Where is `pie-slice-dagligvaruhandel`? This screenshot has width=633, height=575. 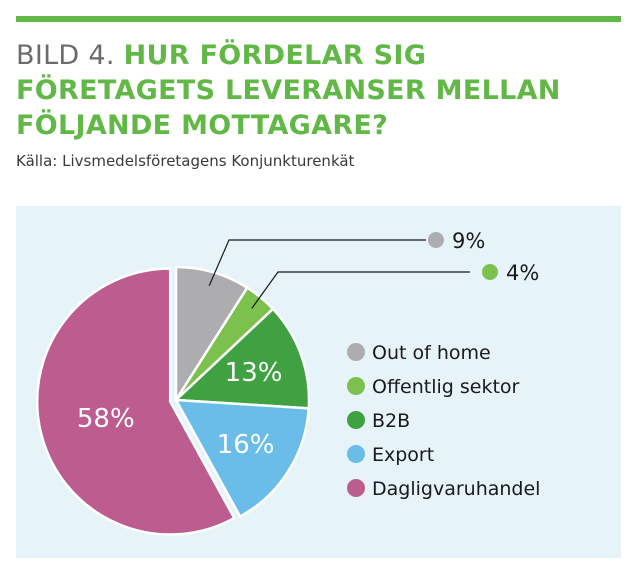 pie-slice-dagligvaruhandel is located at coordinates (135, 401).